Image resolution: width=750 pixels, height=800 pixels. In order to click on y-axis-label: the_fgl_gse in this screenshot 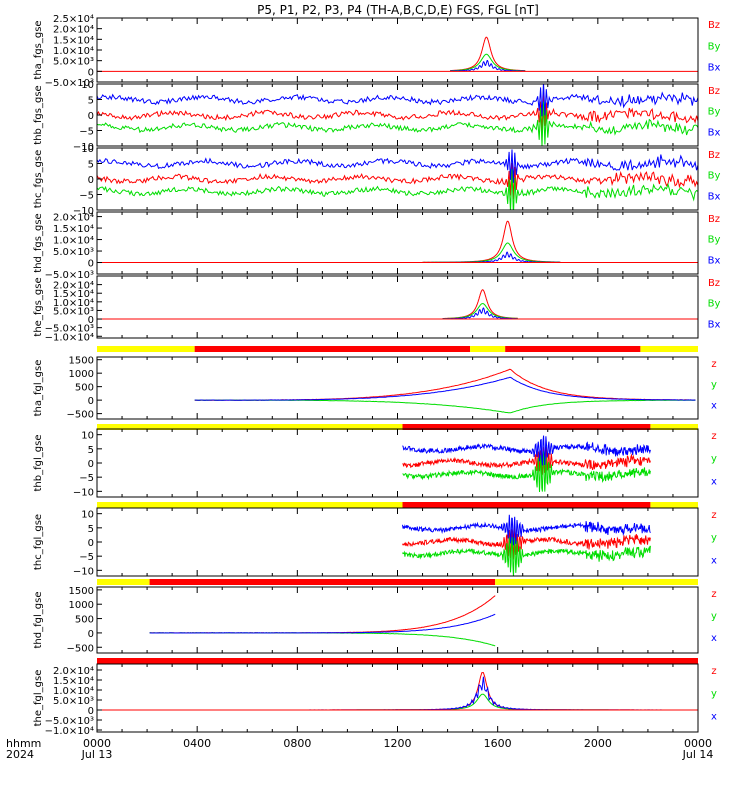, I will do `click(38, 698)`.